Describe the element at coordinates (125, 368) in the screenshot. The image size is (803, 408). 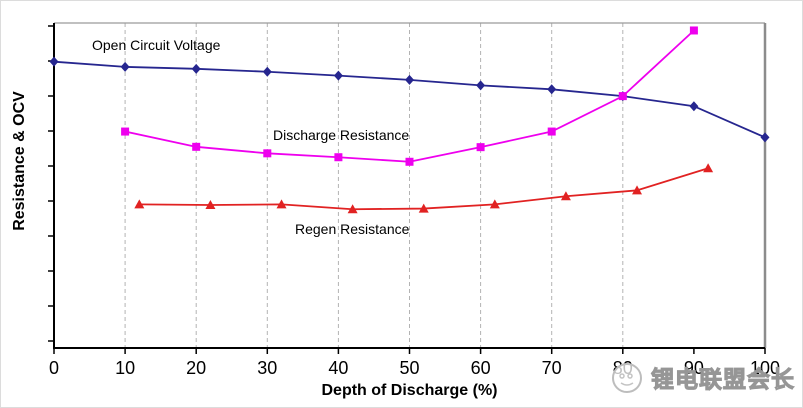
I see `x-tick-label-10: 10` at that location.